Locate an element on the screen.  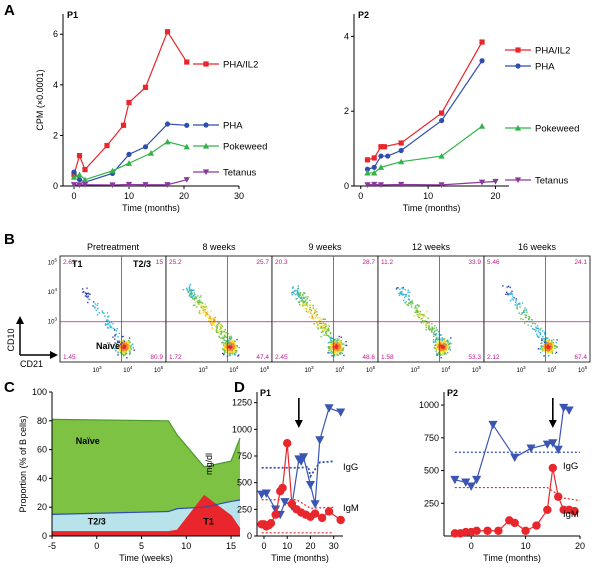
x-tick-label: 105 is located at coordinates (159, 369).